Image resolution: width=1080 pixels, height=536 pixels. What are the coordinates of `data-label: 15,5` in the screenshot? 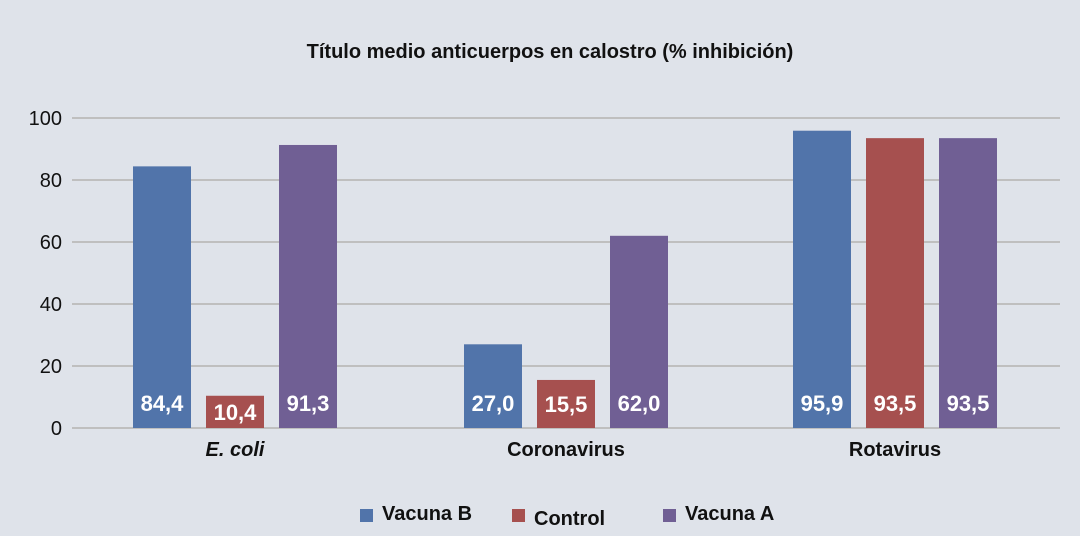 It's located at (566, 404).